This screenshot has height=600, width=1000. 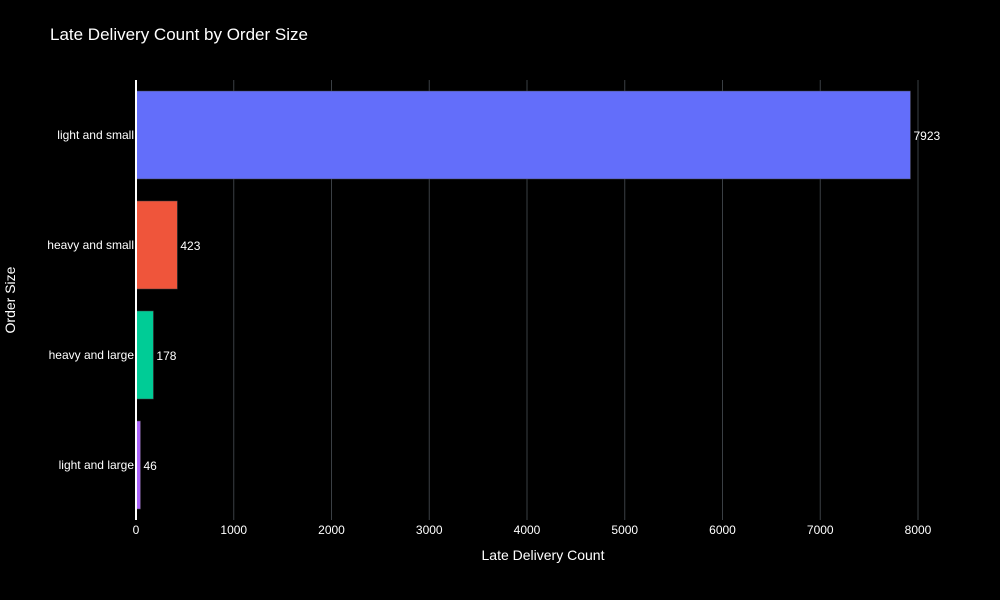 What do you see at coordinates (624, 530) in the screenshot?
I see `x-tick-label: 5000` at bounding box center [624, 530].